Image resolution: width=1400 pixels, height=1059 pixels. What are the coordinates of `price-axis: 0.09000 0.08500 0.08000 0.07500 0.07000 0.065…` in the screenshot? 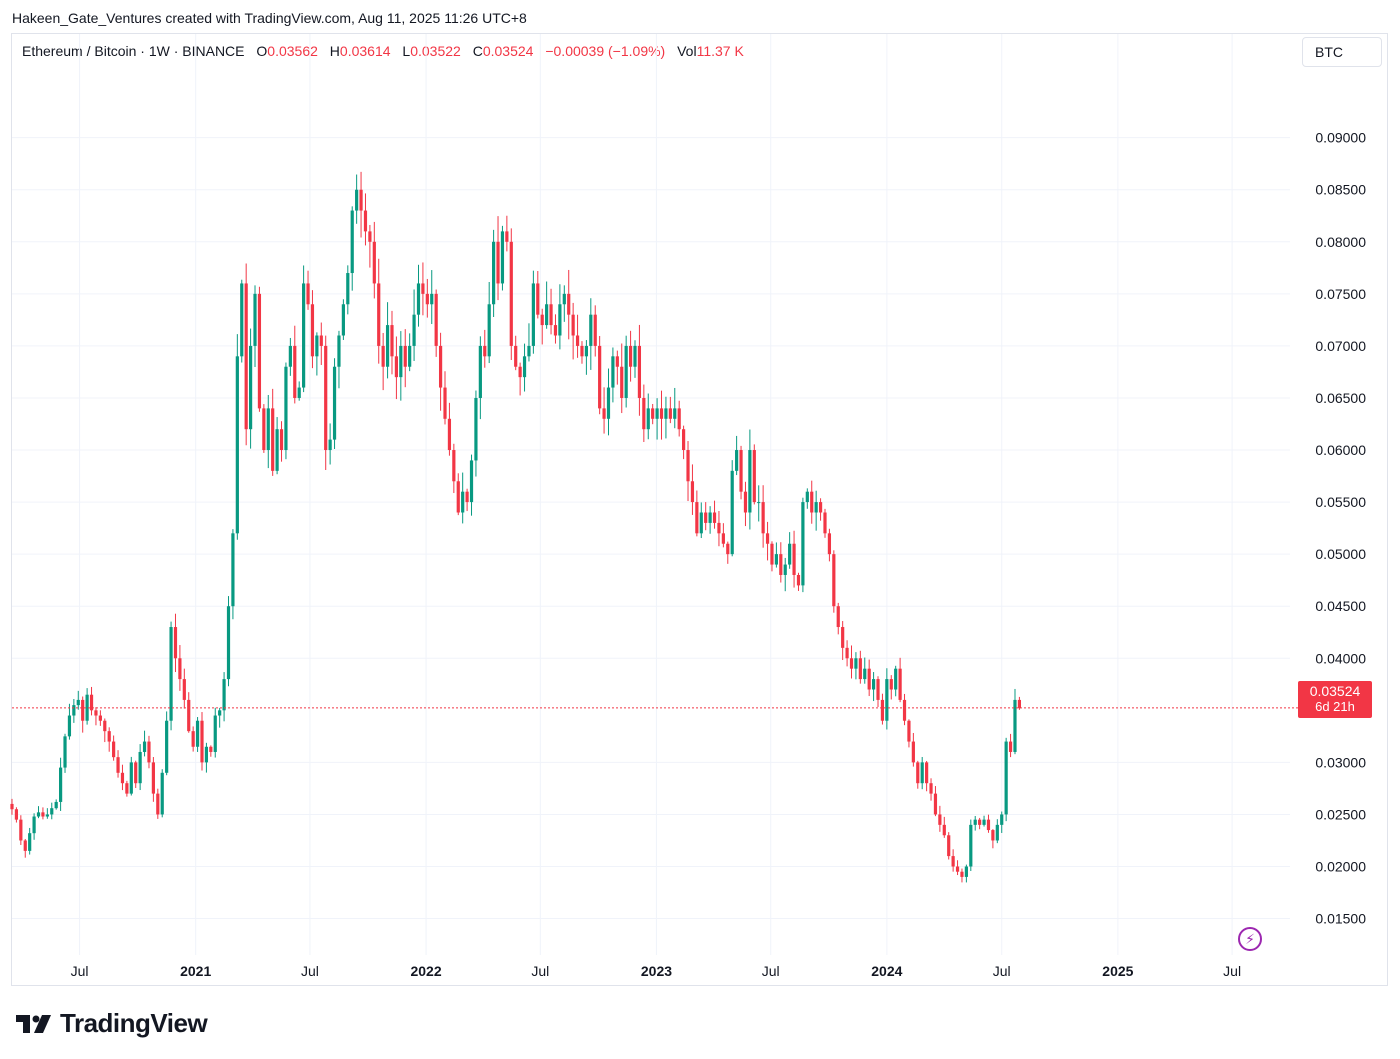 It's located at (1340, 528).